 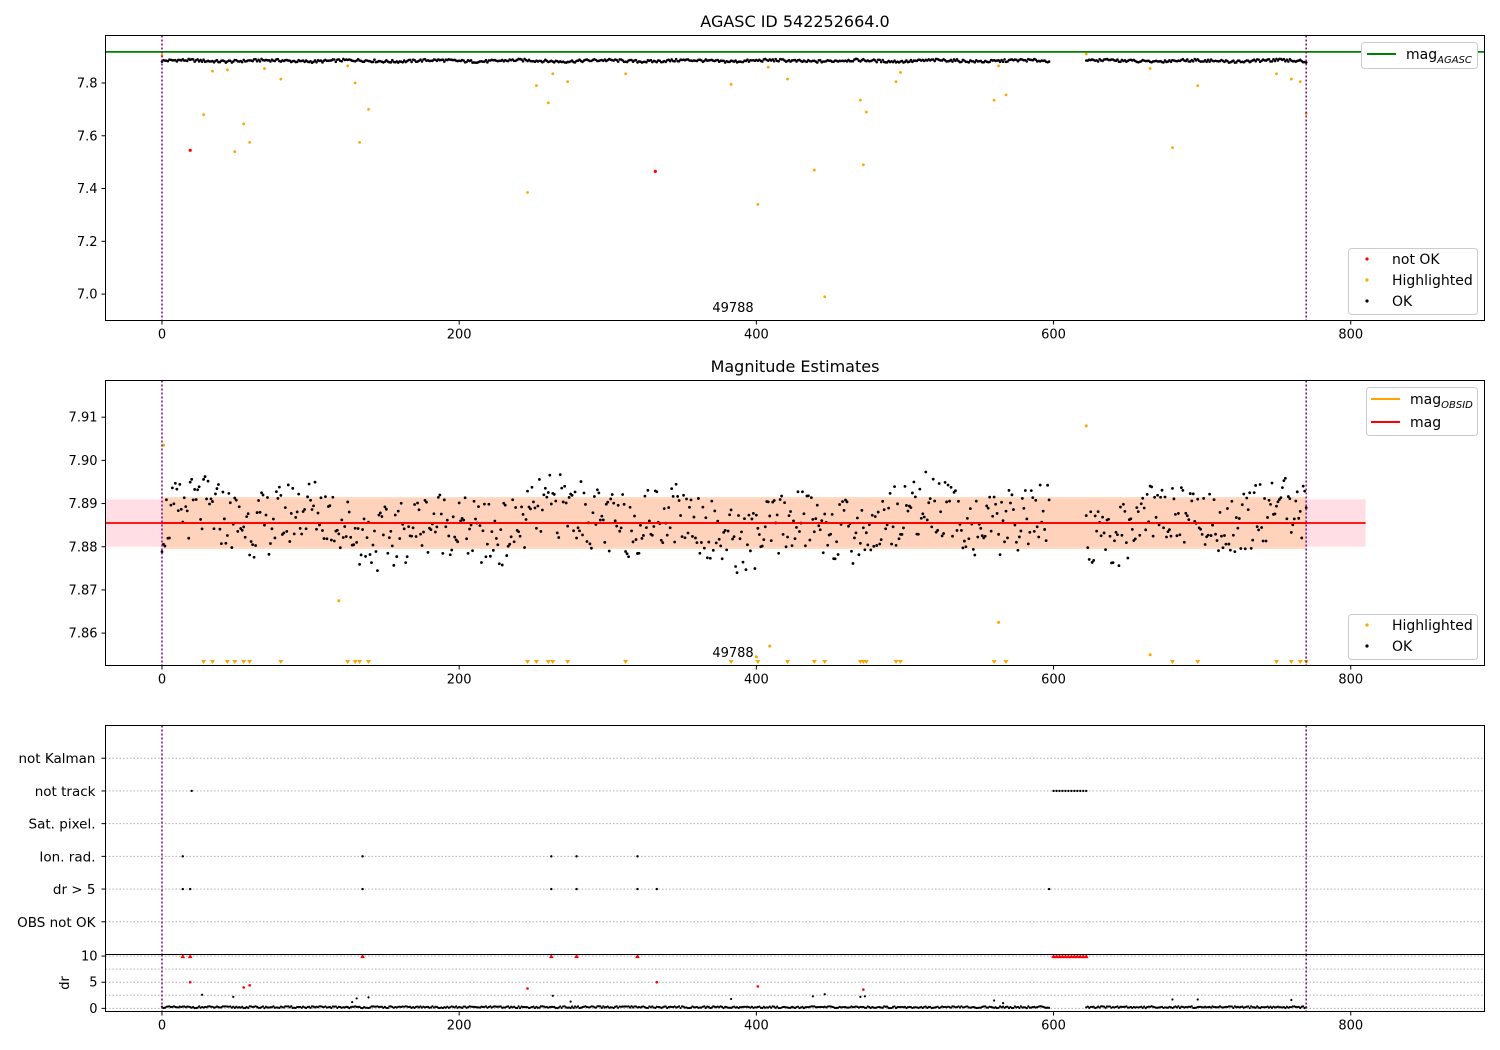 What do you see at coordinates (1053, 335) in the screenshot?
I see `x-tick-label: 600` at bounding box center [1053, 335].